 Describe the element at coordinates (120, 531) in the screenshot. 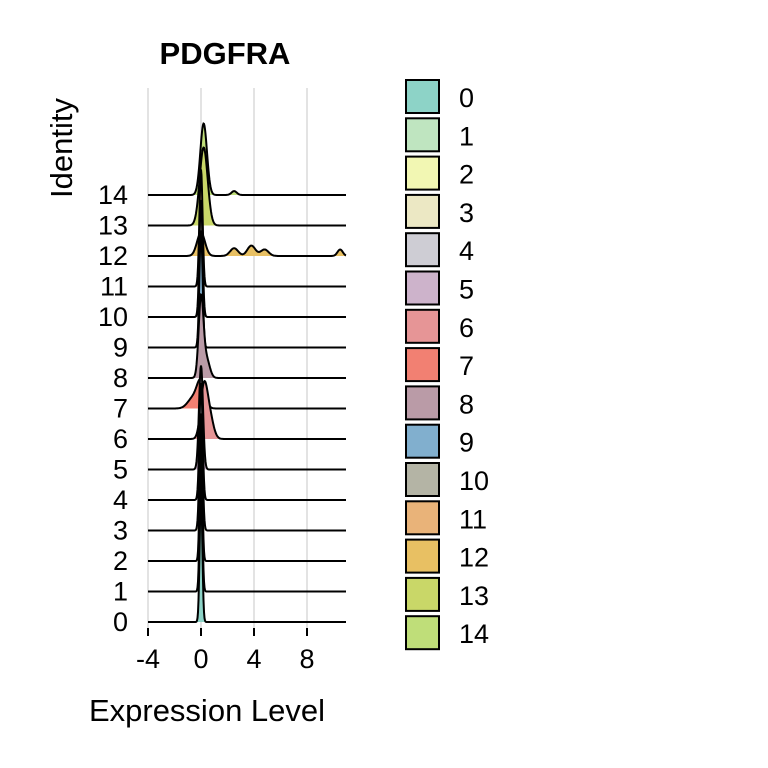

I see `y-tick-label-3: 3` at that location.